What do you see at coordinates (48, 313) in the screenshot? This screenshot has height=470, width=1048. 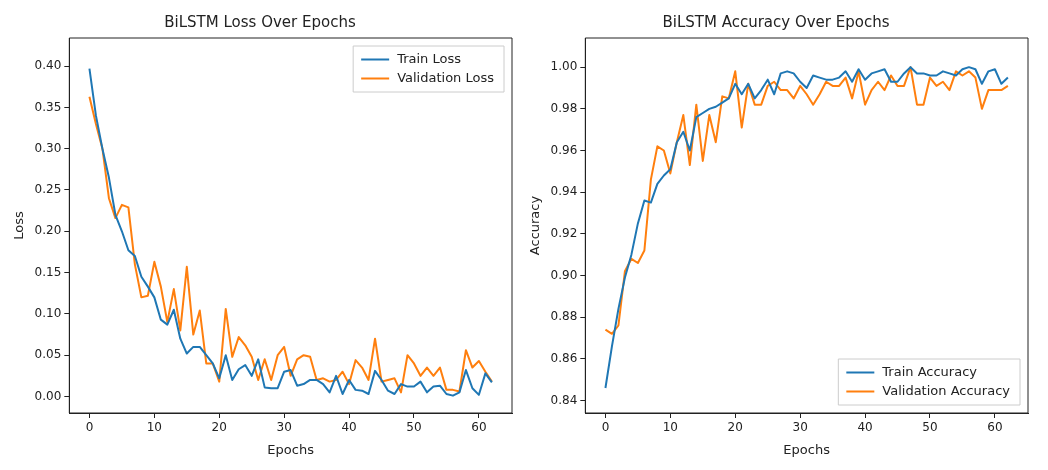 I see `y-tick-label: 0.10` at bounding box center [48, 313].